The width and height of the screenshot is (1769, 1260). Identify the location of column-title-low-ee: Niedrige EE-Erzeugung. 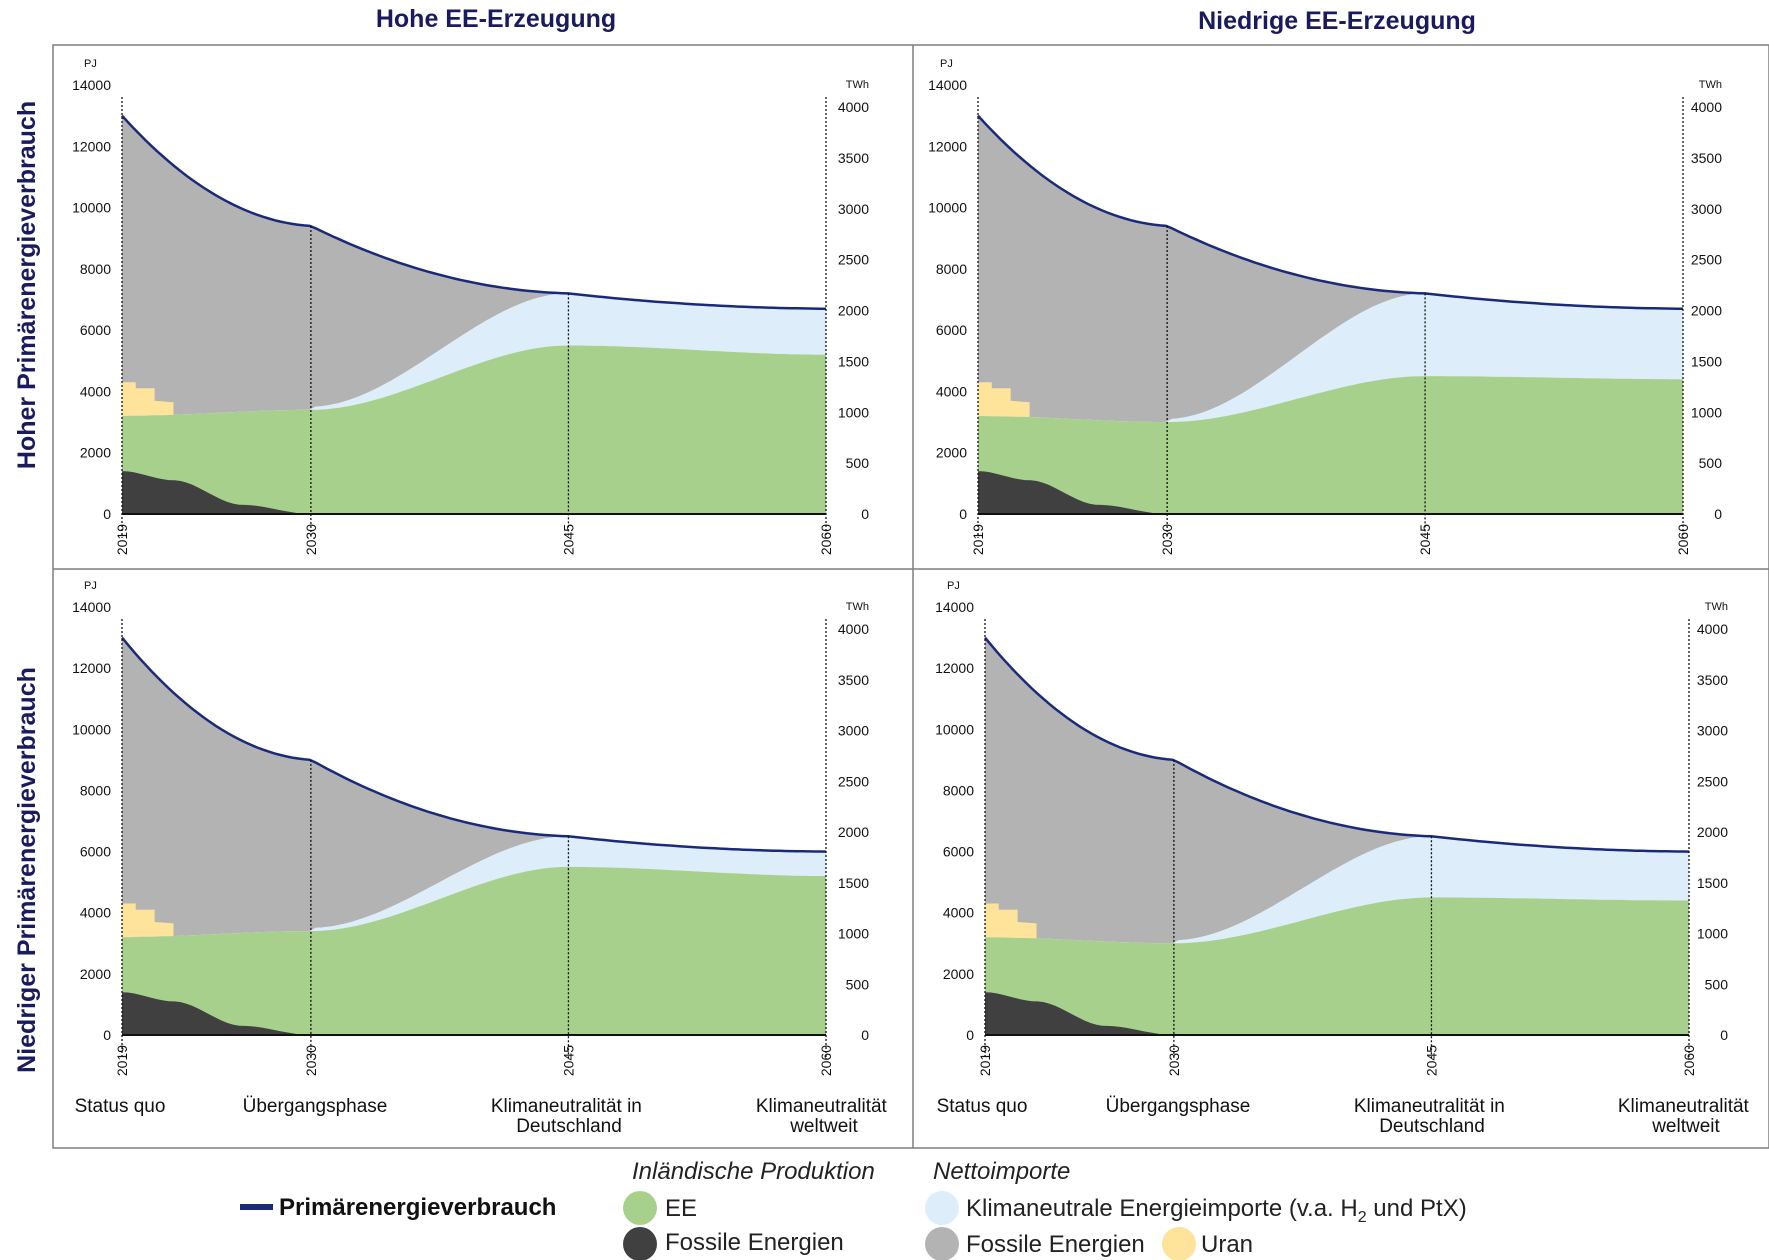
(1337, 21).